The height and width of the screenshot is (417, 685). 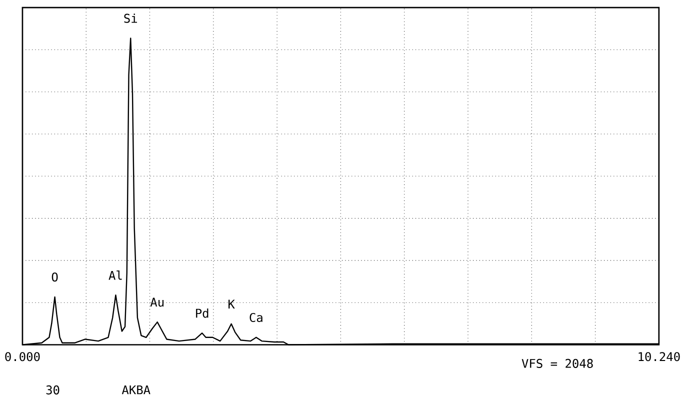 What do you see at coordinates (256, 317) in the screenshot?
I see `annotation: Ca` at bounding box center [256, 317].